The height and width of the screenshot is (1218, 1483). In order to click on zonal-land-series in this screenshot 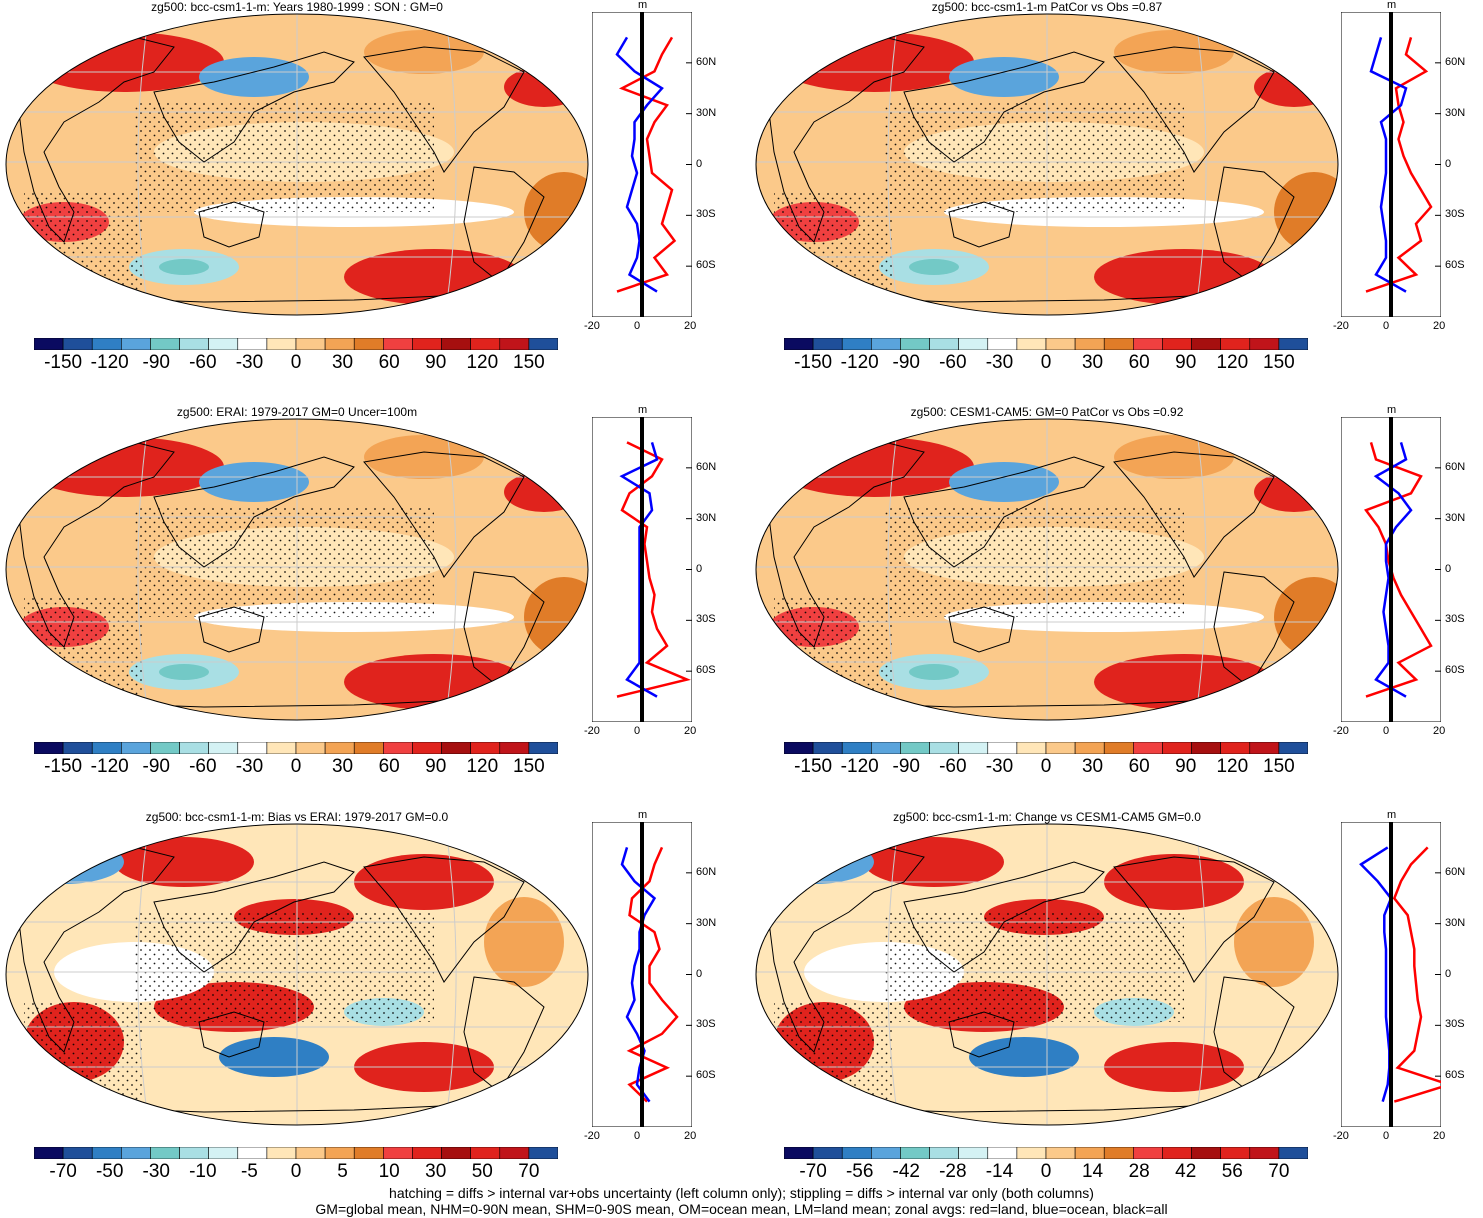, I will do `click(1416, 974)`.